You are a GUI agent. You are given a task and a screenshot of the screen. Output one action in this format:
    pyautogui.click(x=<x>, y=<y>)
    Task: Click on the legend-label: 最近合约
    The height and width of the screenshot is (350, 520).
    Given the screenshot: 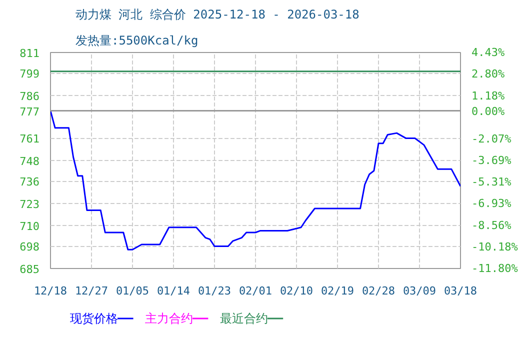 What is the action you would take?
    pyautogui.click(x=244, y=319)
    